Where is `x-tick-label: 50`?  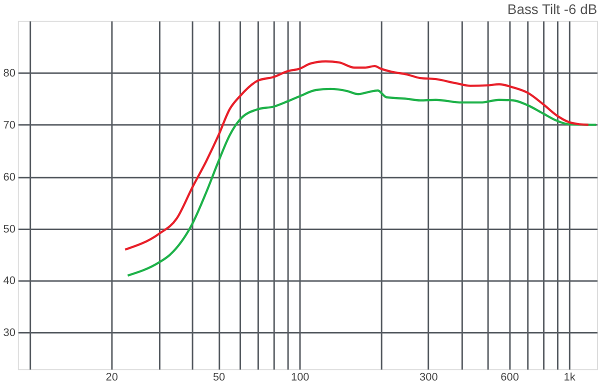 x-tick-label: 50 is located at coordinates (219, 378).